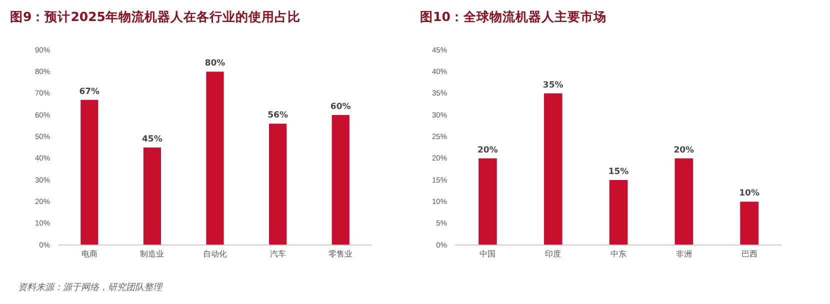 This screenshot has height=304, width=830. I want to click on data-label: 35%, so click(553, 85).